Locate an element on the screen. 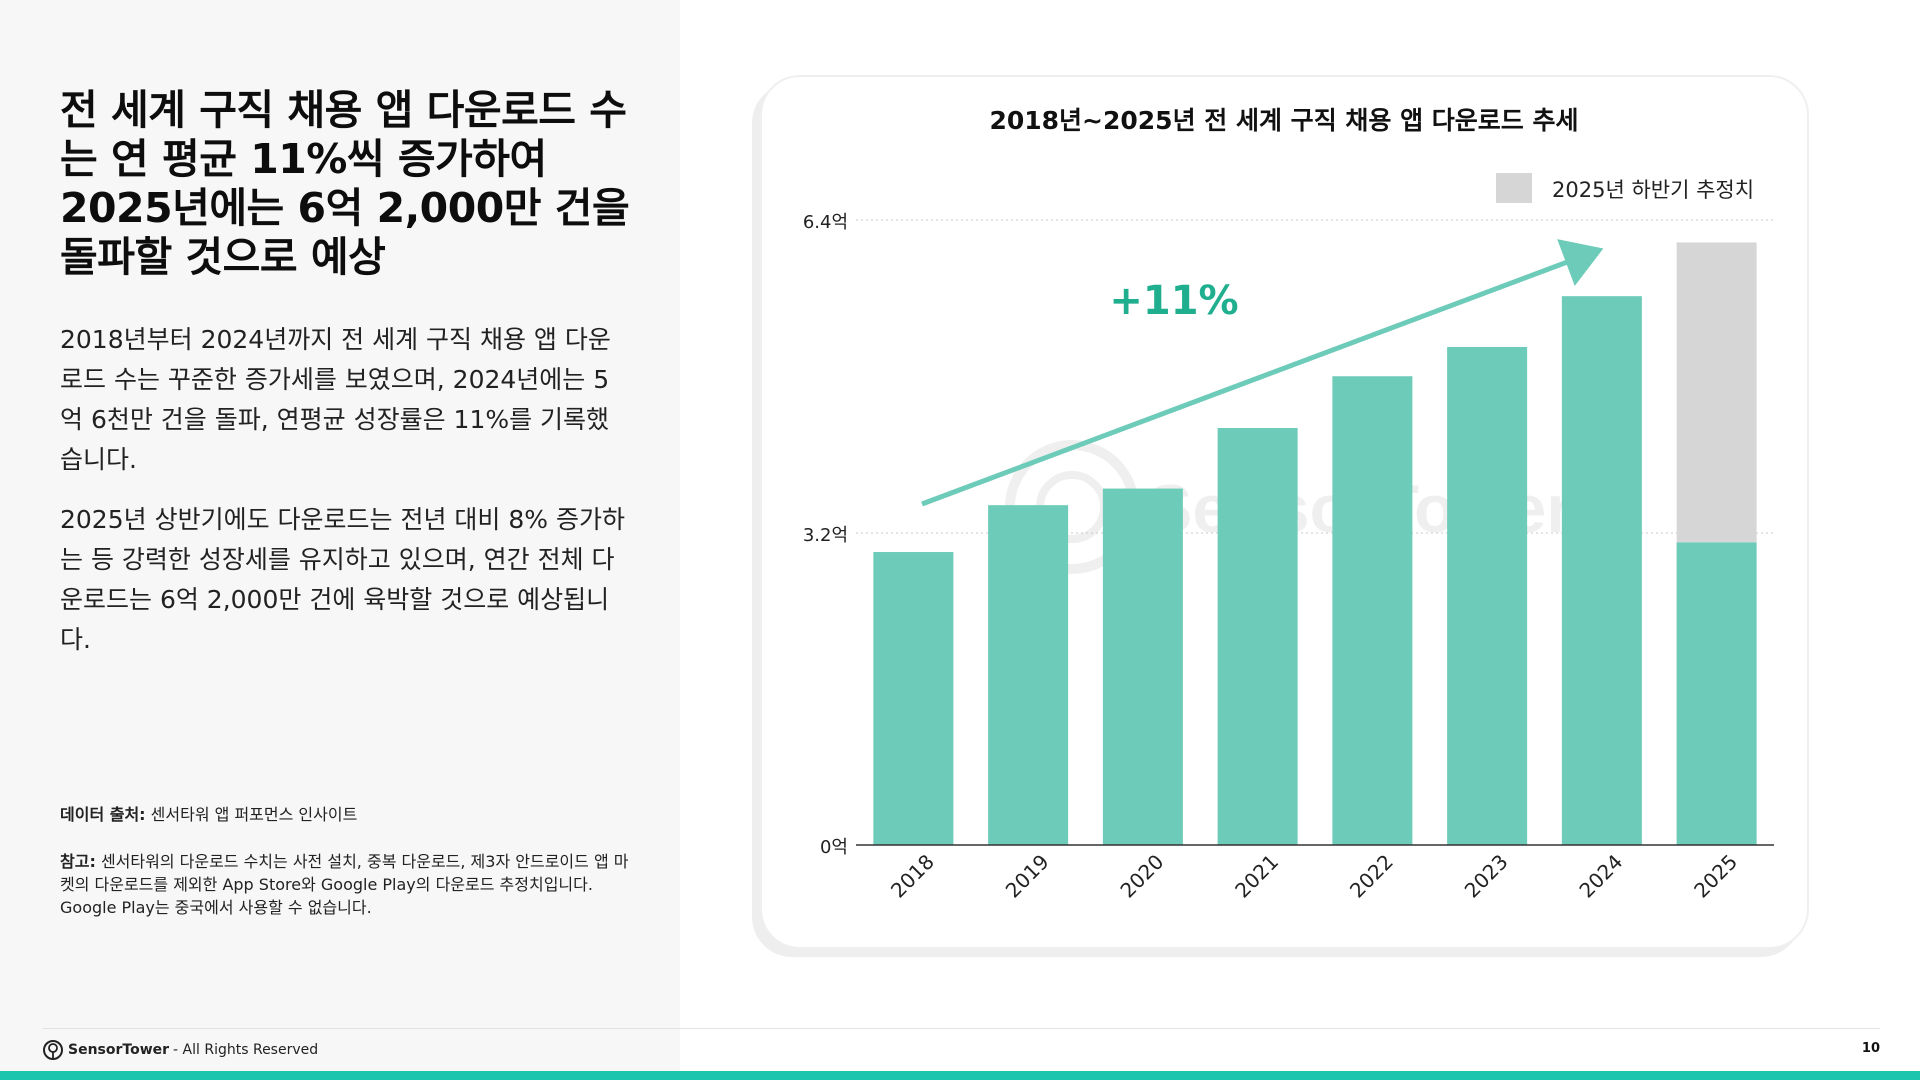  sensortower-logo-icon is located at coordinates (53, 1050).